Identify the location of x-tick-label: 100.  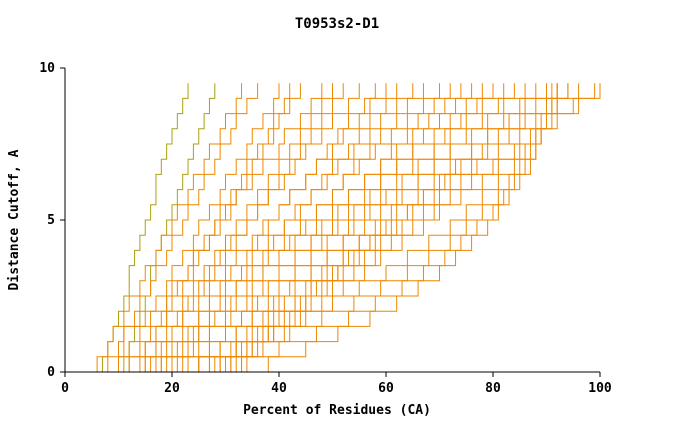
(600, 388).